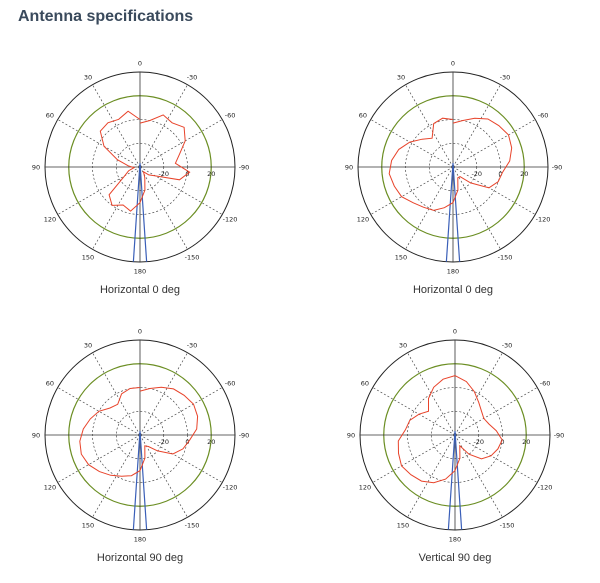  Describe the element at coordinates (140, 558) in the screenshot. I see `chart-caption: Horizontal 90 deg` at that location.